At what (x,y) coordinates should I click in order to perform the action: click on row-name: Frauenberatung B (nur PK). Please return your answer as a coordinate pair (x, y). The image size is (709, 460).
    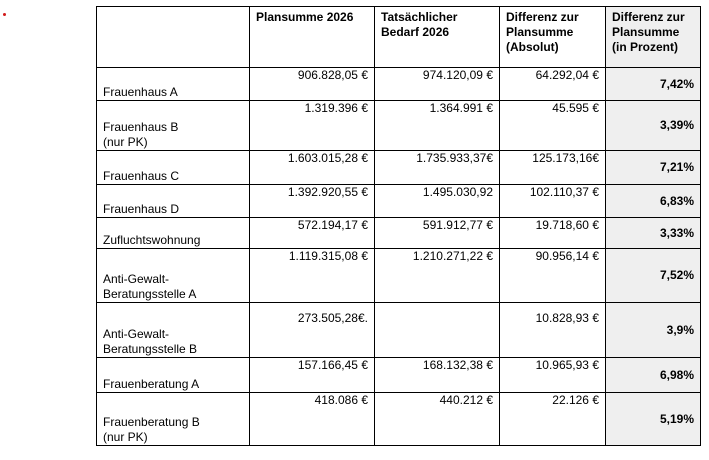
    Looking at the image, I should click on (173, 419).